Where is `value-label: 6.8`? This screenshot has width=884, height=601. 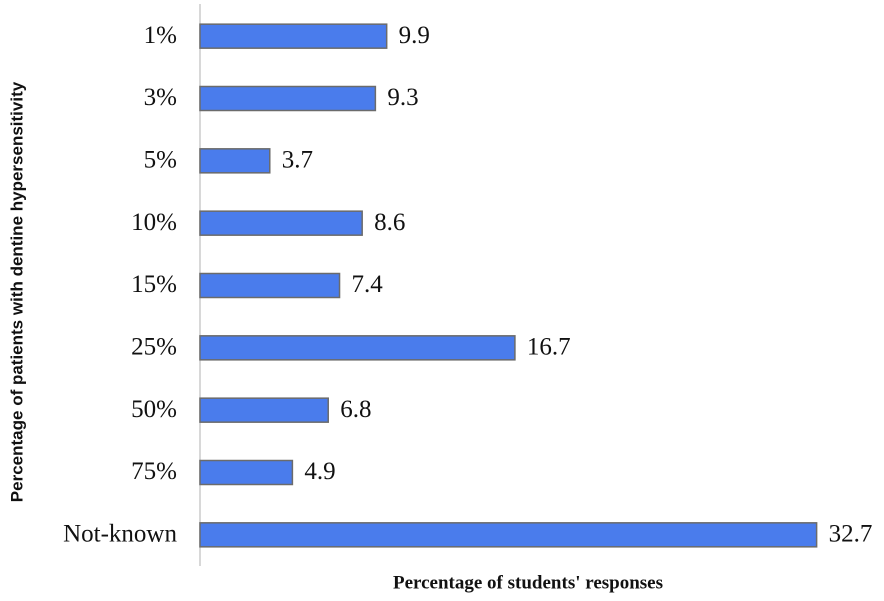 value-label: 6.8 is located at coordinates (355, 409).